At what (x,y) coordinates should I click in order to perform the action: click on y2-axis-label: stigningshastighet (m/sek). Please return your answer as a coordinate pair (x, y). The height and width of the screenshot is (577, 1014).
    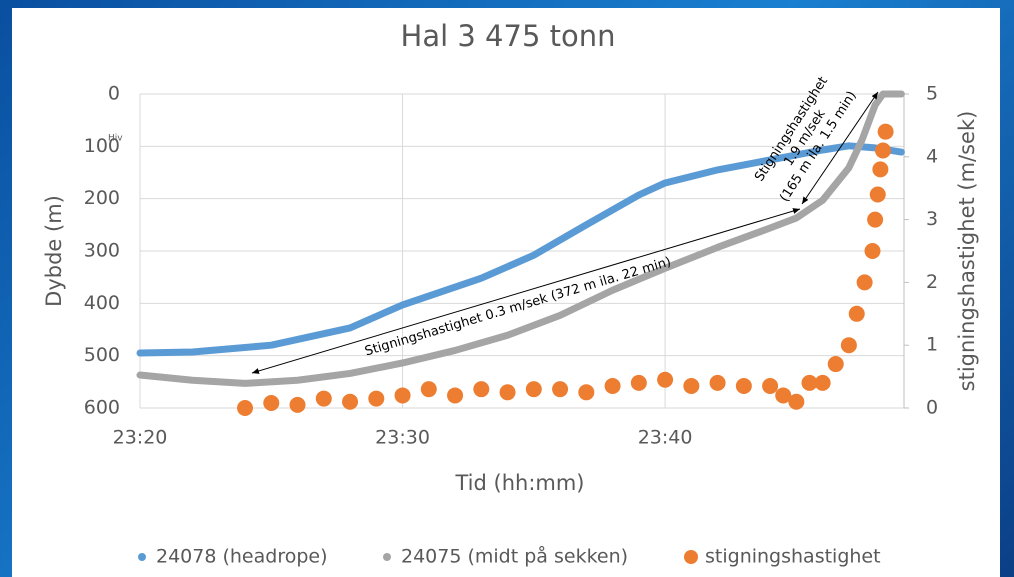
    Looking at the image, I should click on (967, 251).